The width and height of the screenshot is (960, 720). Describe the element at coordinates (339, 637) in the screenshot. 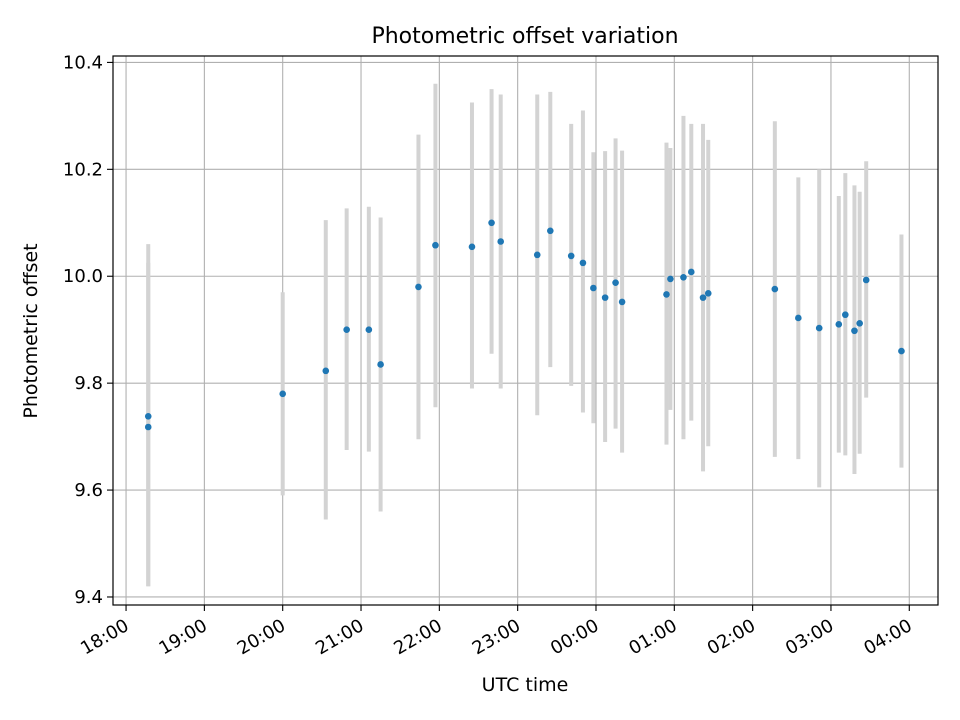

I see `x-tick-label: 21:00` at that location.